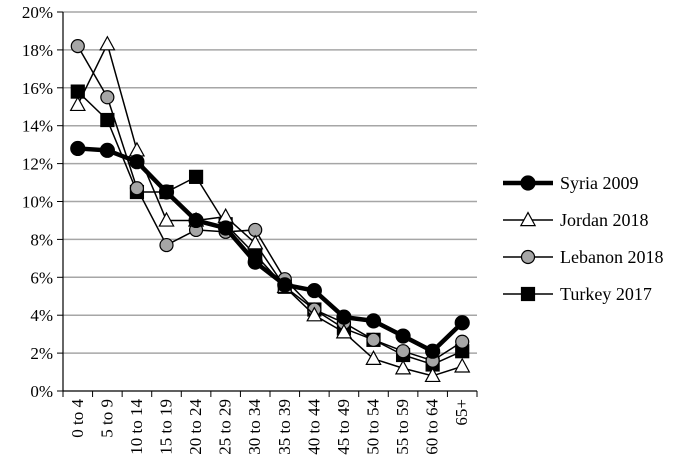 The image size is (685, 474). What do you see at coordinates (41, 353) in the screenshot?
I see `y-tick-label: 2%` at bounding box center [41, 353].